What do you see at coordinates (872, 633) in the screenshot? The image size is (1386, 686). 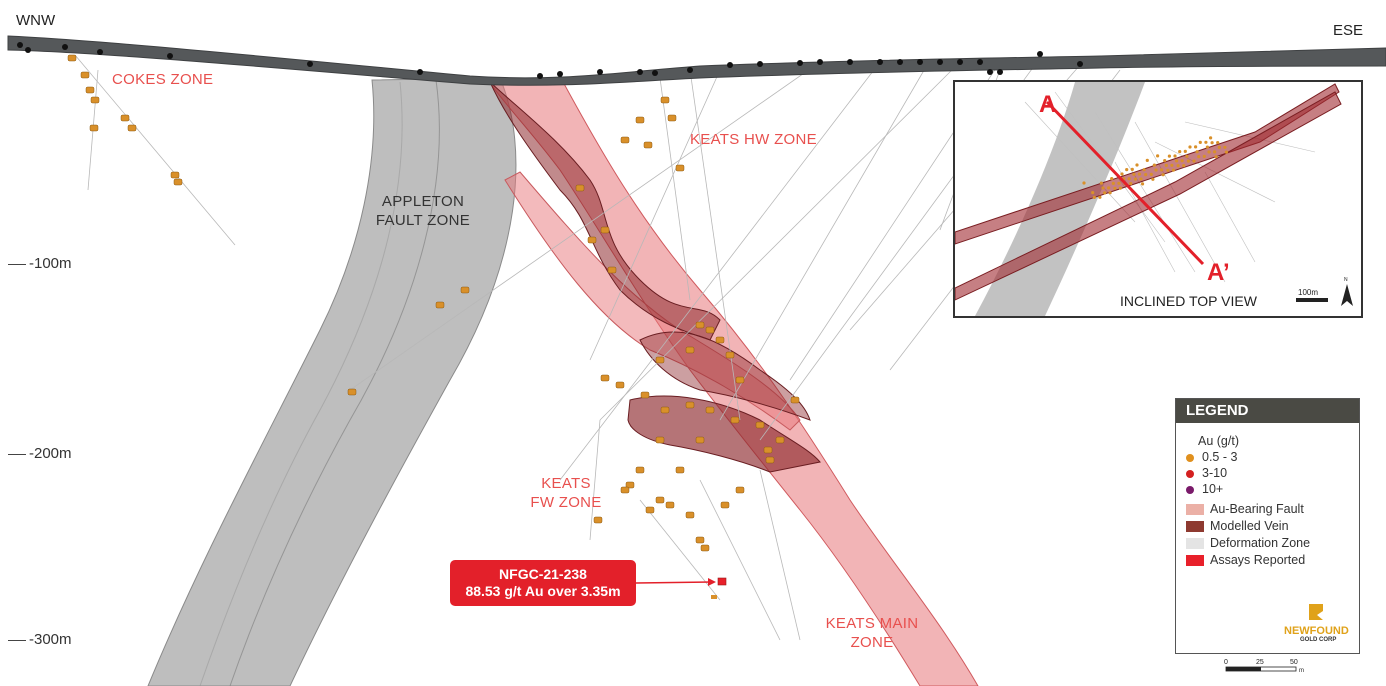 I see `keats-main-zone-label: KEATS MAIN ZONE` at bounding box center [872, 633].